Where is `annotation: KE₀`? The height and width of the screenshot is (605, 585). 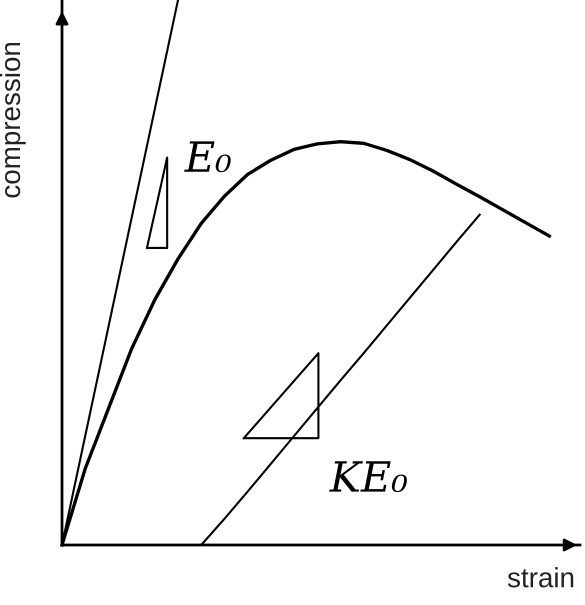 annotation: KE₀ is located at coordinates (368, 476).